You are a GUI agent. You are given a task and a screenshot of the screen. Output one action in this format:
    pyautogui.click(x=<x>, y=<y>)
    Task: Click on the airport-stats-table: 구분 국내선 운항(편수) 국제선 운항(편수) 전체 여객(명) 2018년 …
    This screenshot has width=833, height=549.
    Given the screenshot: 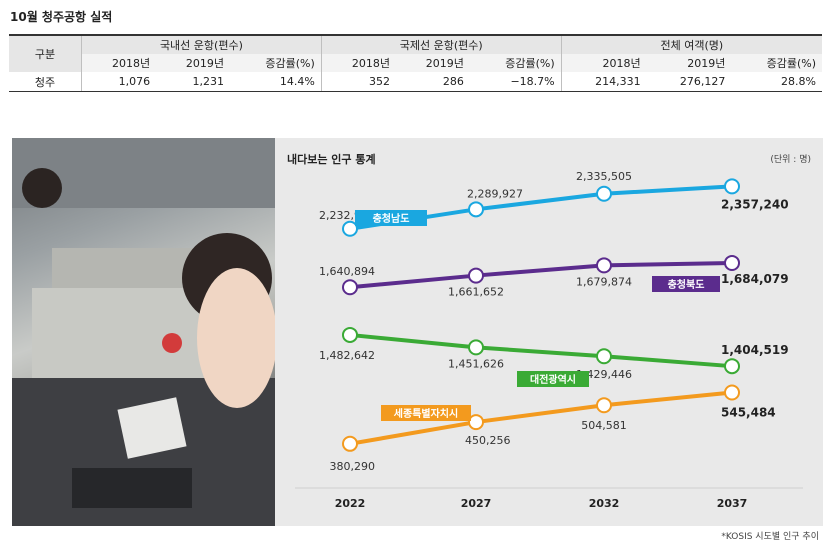 What is the action you would take?
    pyautogui.click(x=415, y=63)
    